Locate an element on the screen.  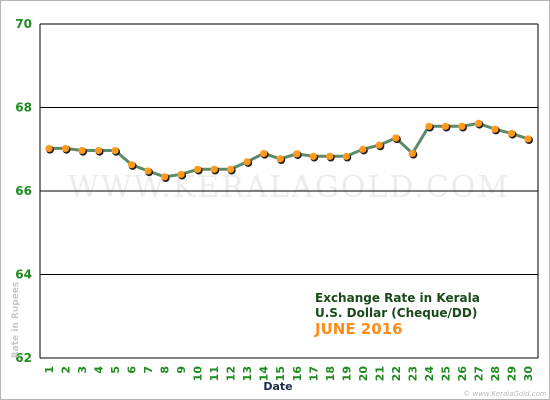
x-axis-label: Date is located at coordinates (277, 386).